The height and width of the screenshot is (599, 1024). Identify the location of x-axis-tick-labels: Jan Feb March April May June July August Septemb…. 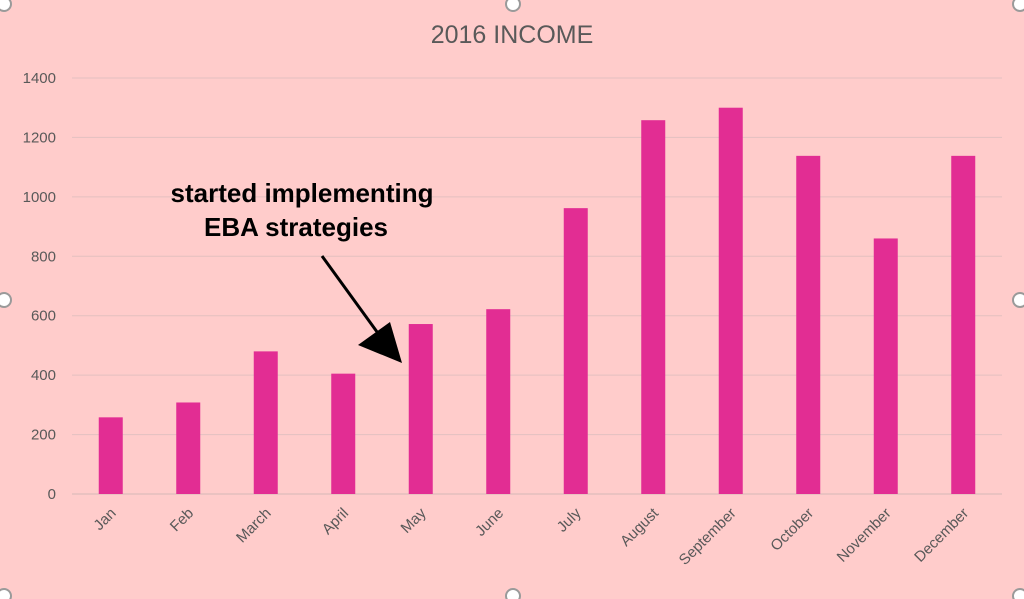
(531, 536).